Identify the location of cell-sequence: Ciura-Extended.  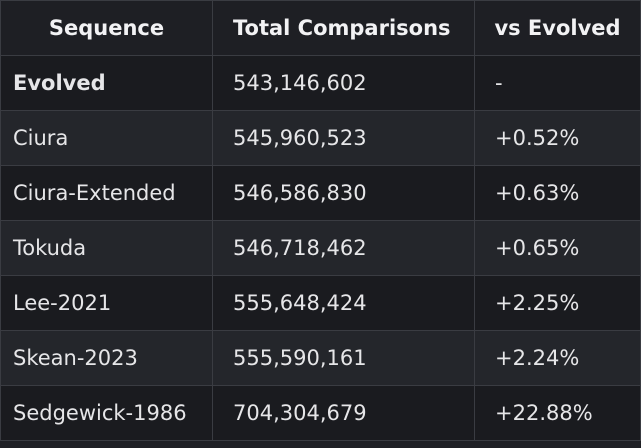
(106, 193).